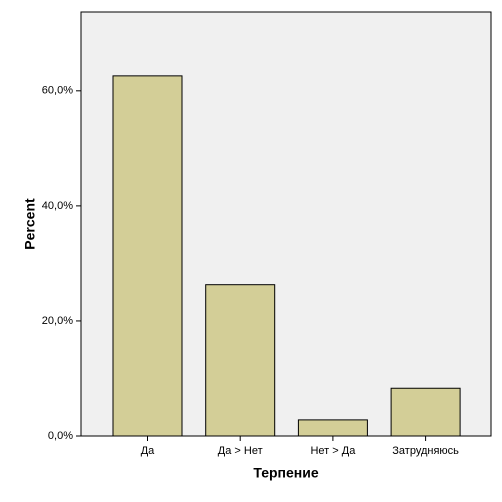 The height and width of the screenshot is (502, 502). Describe the element at coordinates (60, 436) in the screenshot. I see `y-tick-label: 0,0%` at that location.